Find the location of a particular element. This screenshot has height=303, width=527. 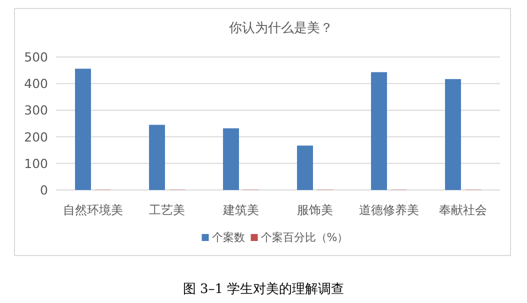

x-tick-label: 道德修养美 is located at coordinates (389, 210).